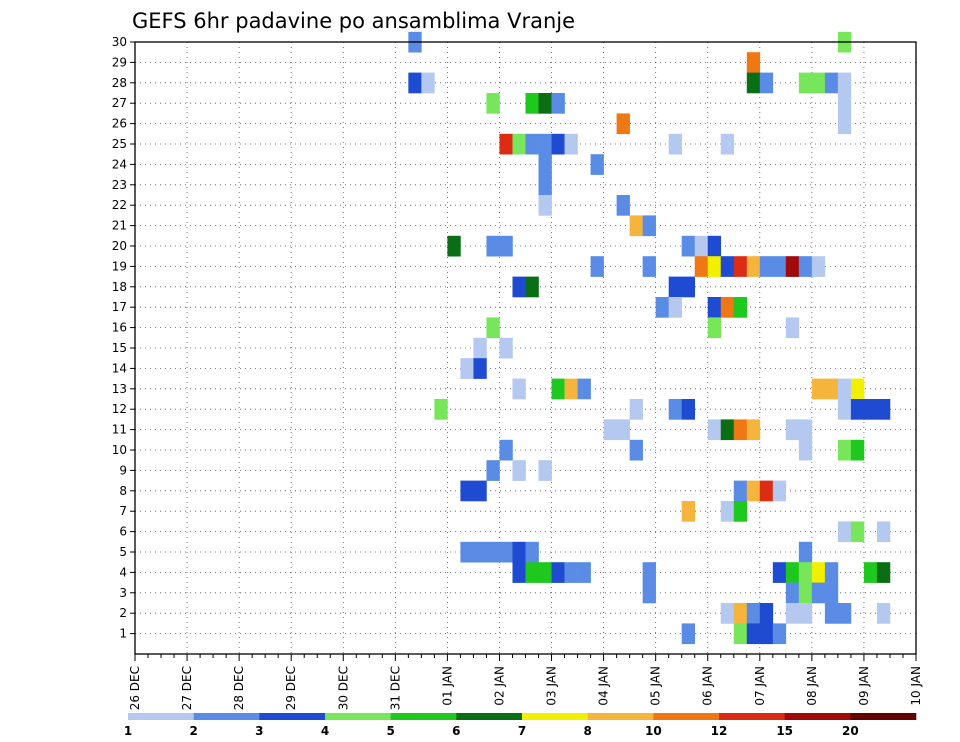 The height and width of the screenshot is (742, 960). What do you see at coordinates (916, 686) in the screenshot?
I see `x-tick-label: 10 JAN` at bounding box center [916, 686].